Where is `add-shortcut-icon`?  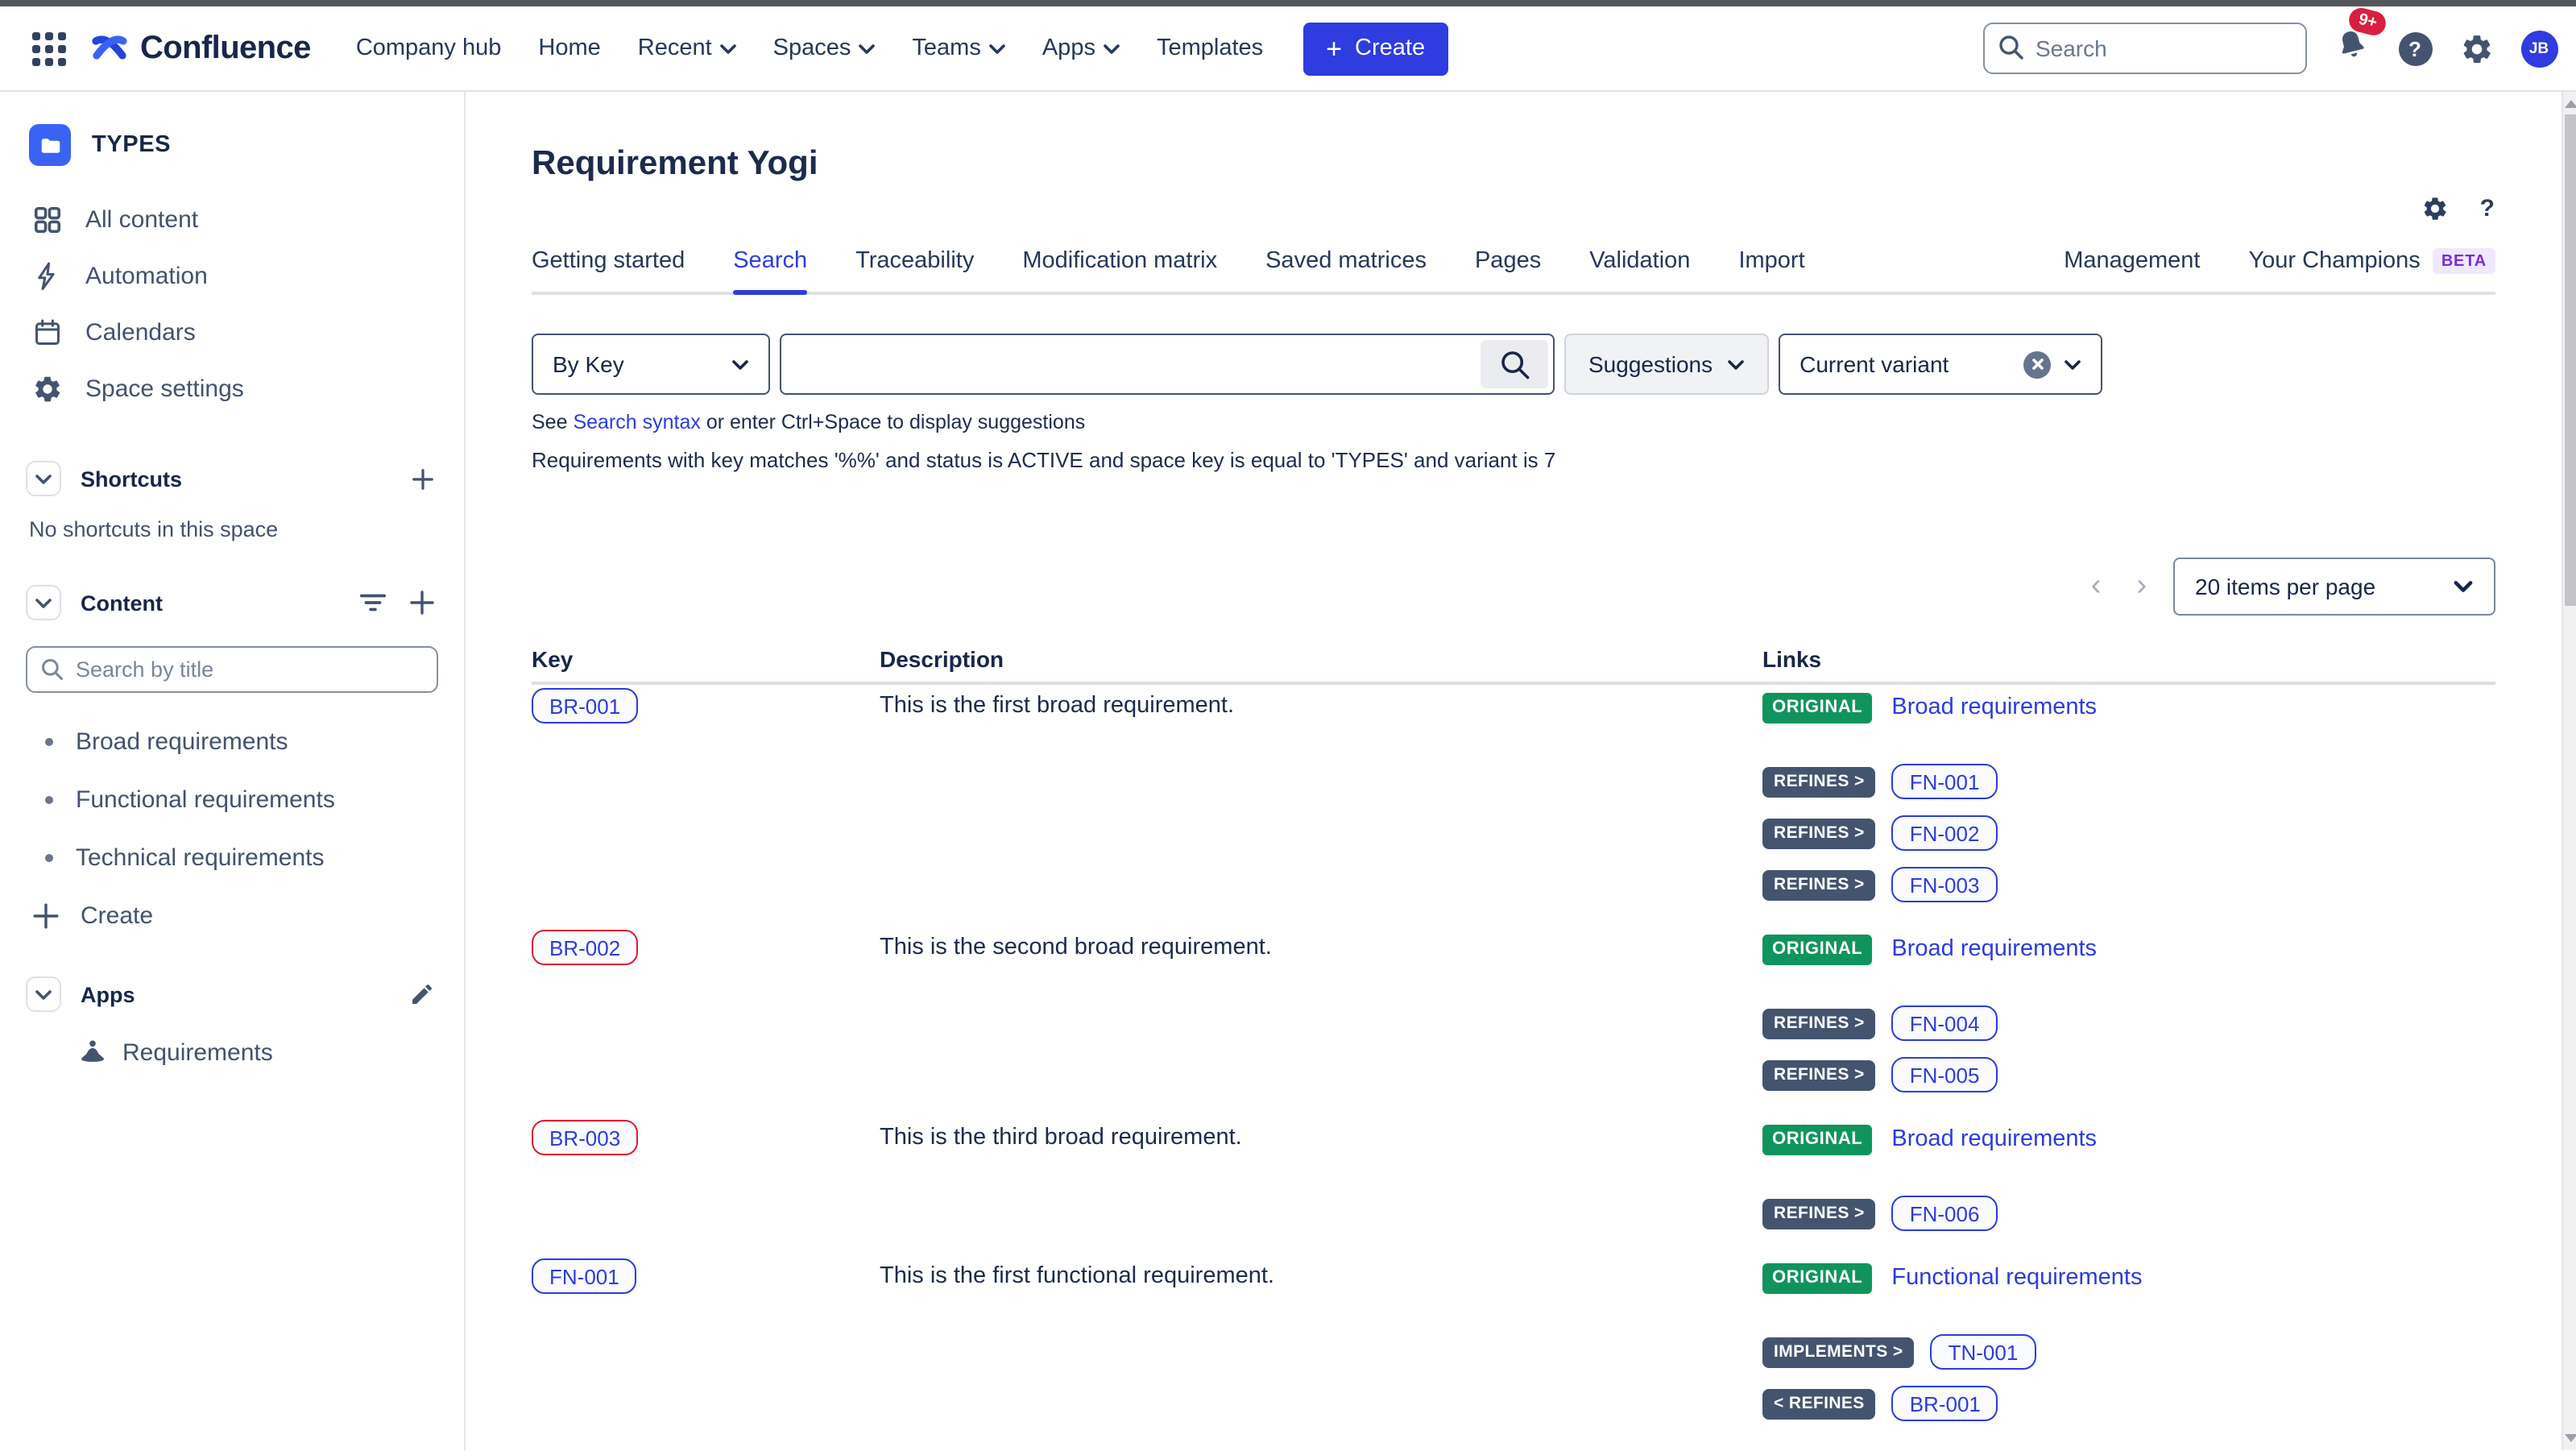
add-shortcut-icon is located at coordinates (423, 478).